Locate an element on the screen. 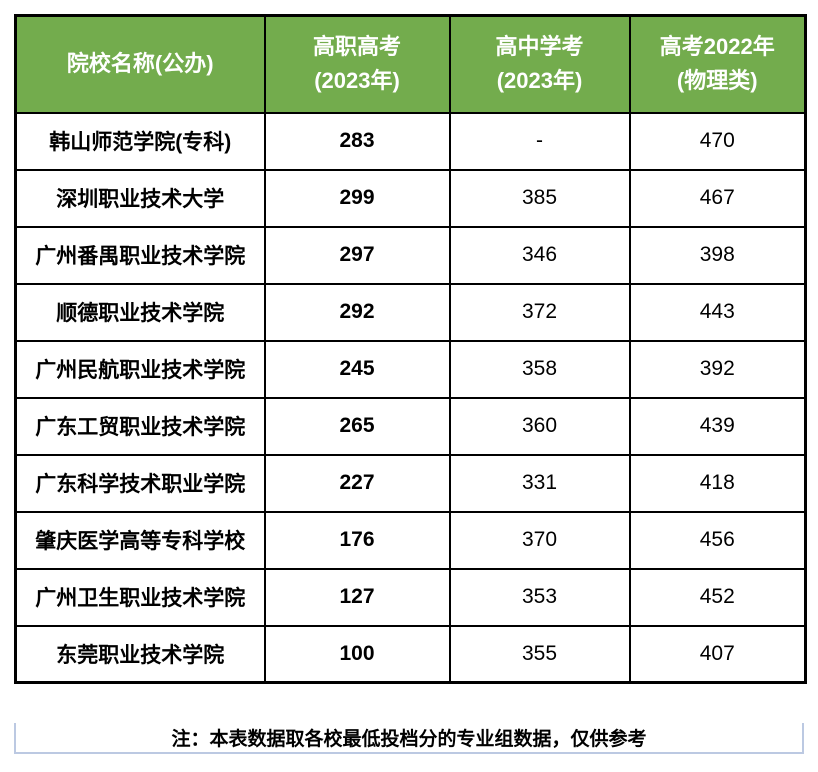  school-name-cell: 深圳职业技术大学 is located at coordinates (140, 198).